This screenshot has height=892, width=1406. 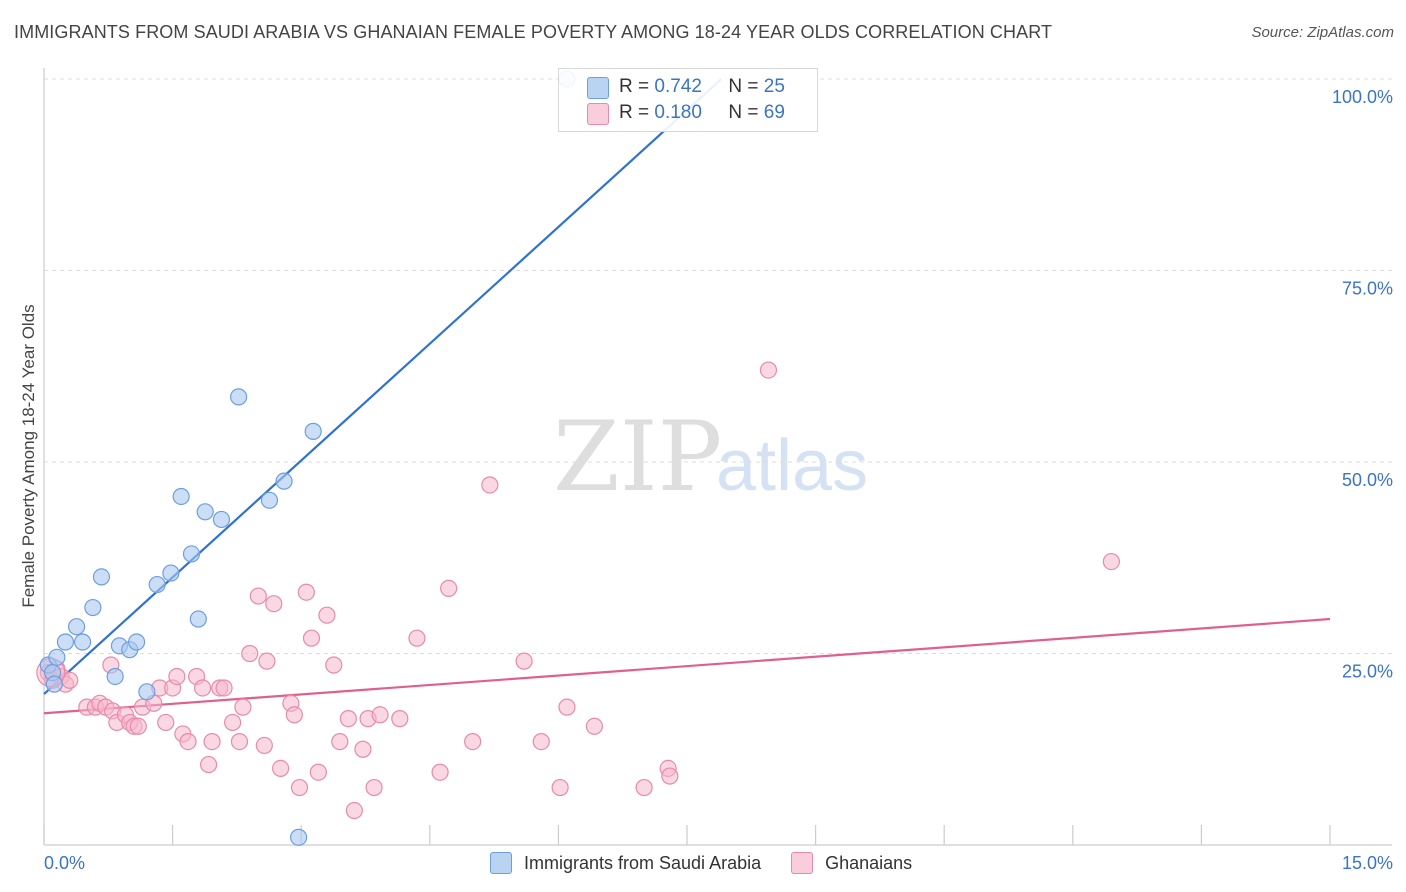 What do you see at coordinates (1322, 32) in the screenshot?
I see `source-label: Source: ZipAtlas.com` at bounding box center [1322, 32].